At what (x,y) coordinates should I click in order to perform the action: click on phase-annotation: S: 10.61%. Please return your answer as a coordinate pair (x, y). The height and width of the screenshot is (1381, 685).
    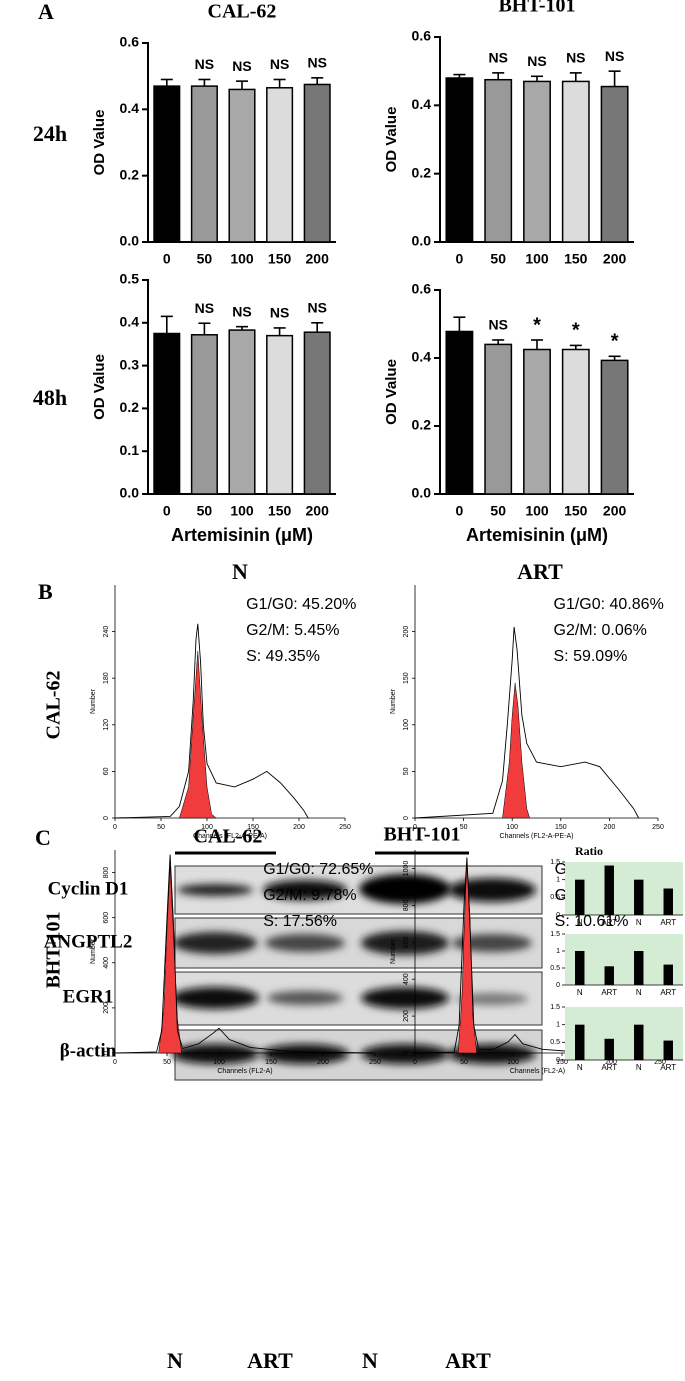
    Looking at the image, I should click on (592, 921).